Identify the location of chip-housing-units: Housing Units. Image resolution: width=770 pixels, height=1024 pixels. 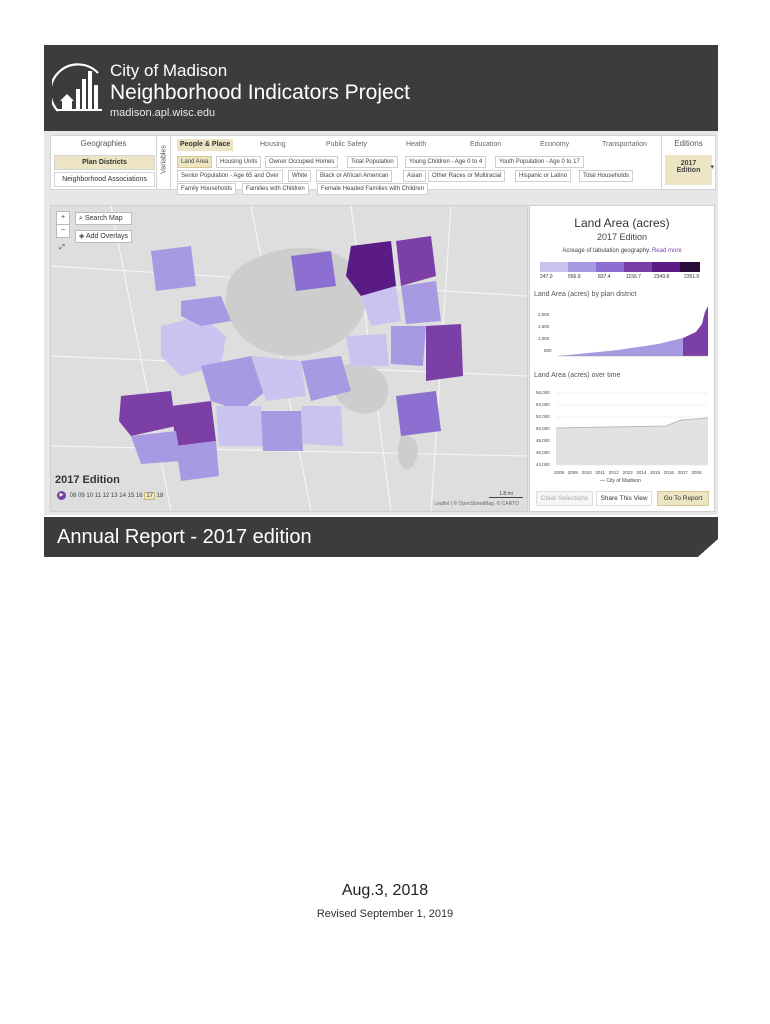
(239, 162).